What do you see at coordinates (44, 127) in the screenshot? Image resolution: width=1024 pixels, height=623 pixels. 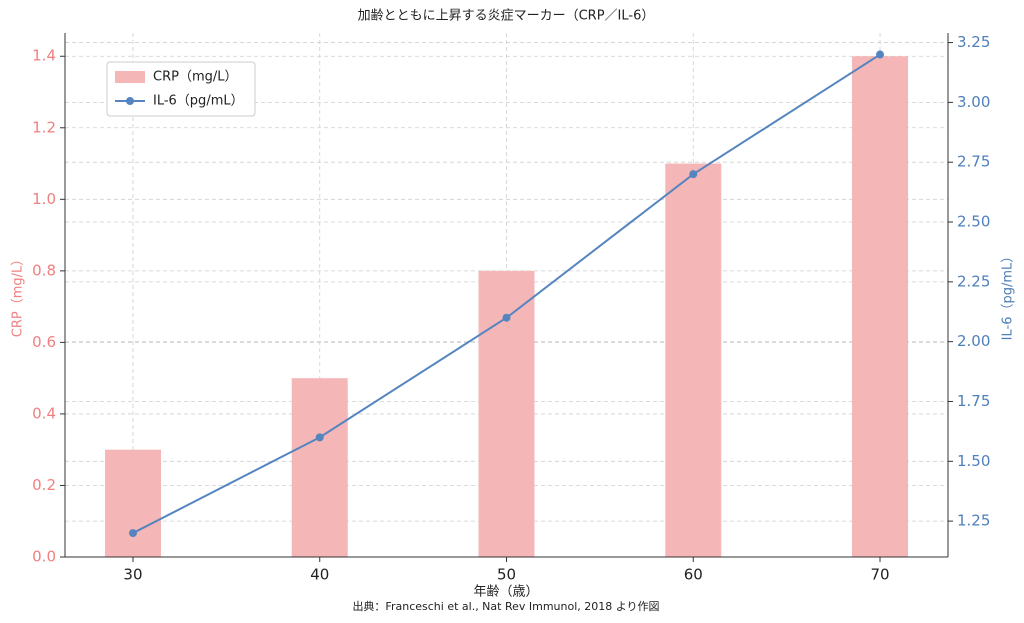 I see `y-tick-label: 1.2` at bounding box center [44, 127].